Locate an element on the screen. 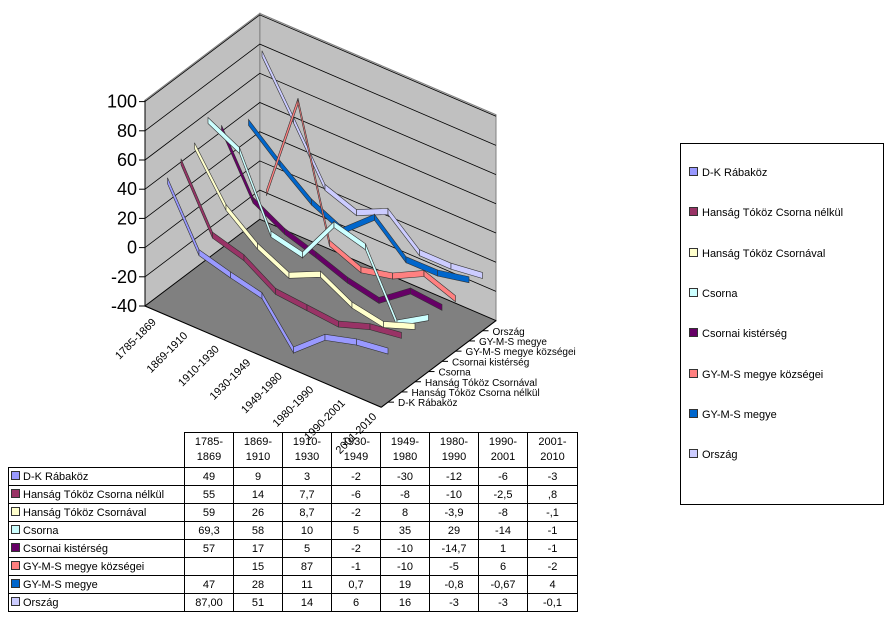 This screenshot has height=635, width=888. x-tick-label: 1910-1930 is located at coordinates (199, 366).